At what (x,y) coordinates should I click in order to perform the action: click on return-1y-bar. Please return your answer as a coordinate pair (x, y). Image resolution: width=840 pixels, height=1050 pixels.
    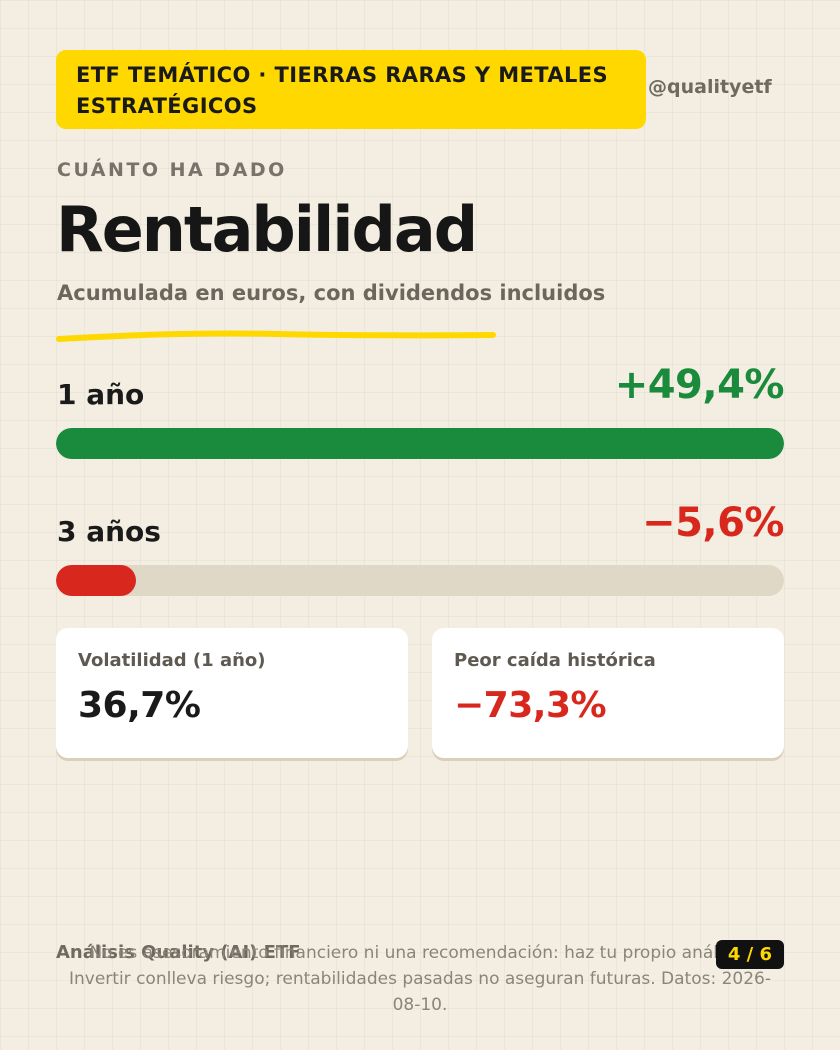
    Looking at the image, I should click on (420, 443).